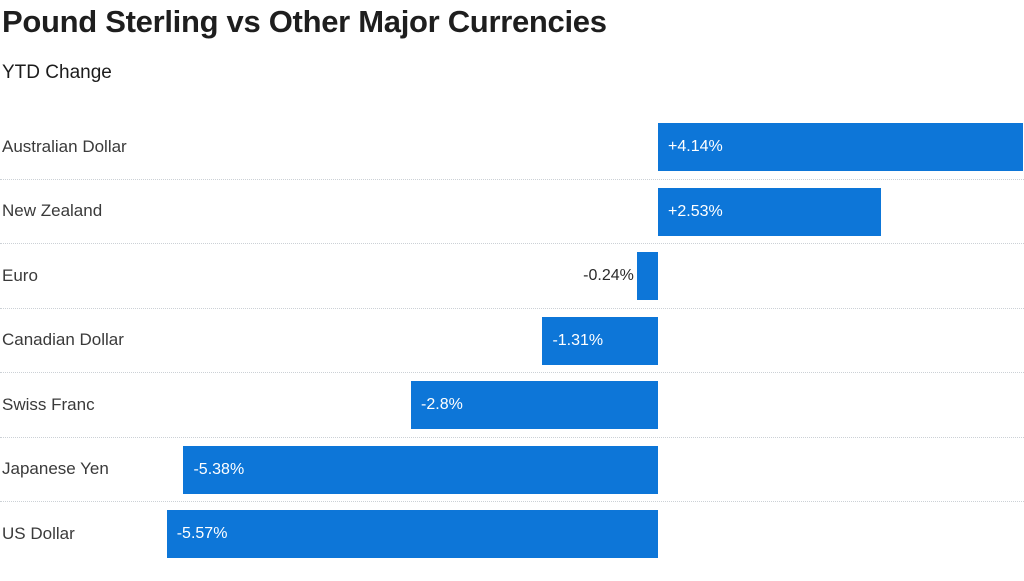  Describe the element at coordinates (55, 469) in the screenshot. I see `category-label: Japanese Yen` at that location.